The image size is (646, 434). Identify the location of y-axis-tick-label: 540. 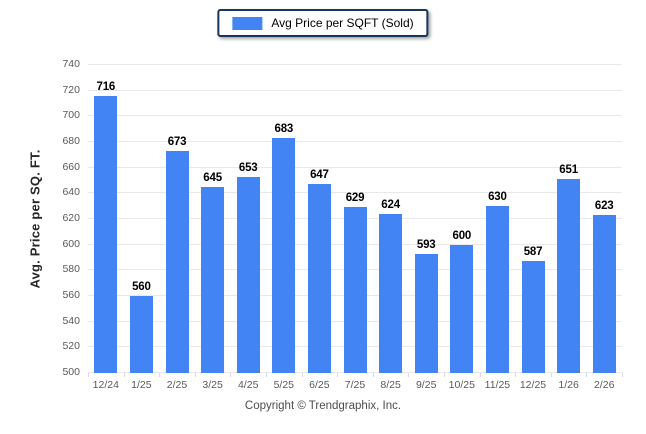
(71, 320).